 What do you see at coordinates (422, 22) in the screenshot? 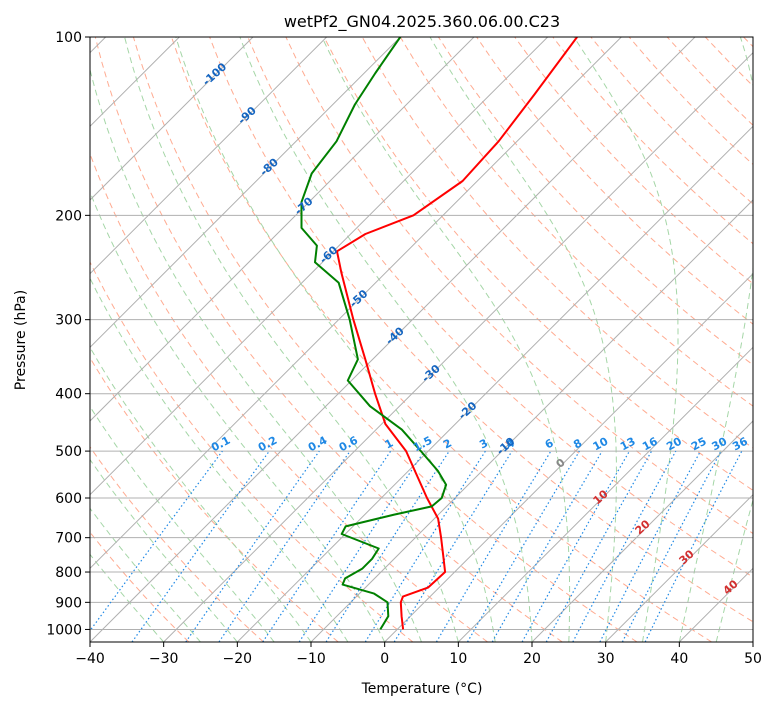
I see `chart-title: wetPf2_GN04.2025.360.06.00.C23` at bounding box center [422, 22].